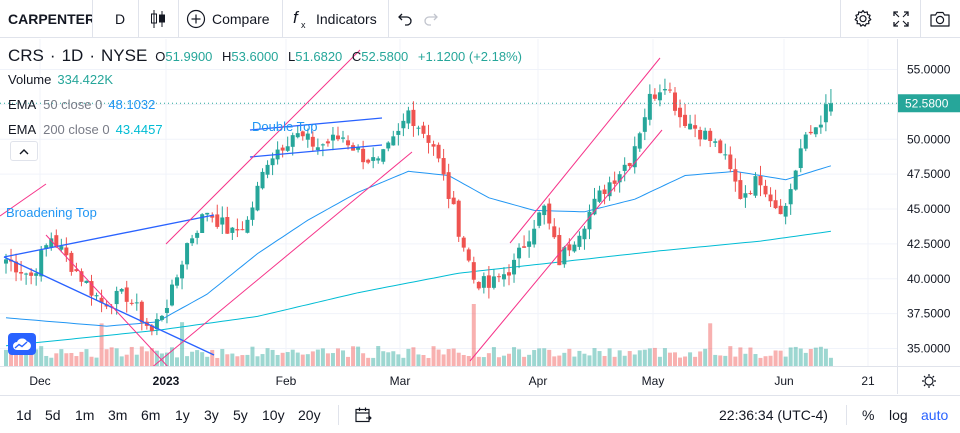 The width and height of the screenshot is (960, 433). I want to click on broadening-trend-up, so click(23, 200).